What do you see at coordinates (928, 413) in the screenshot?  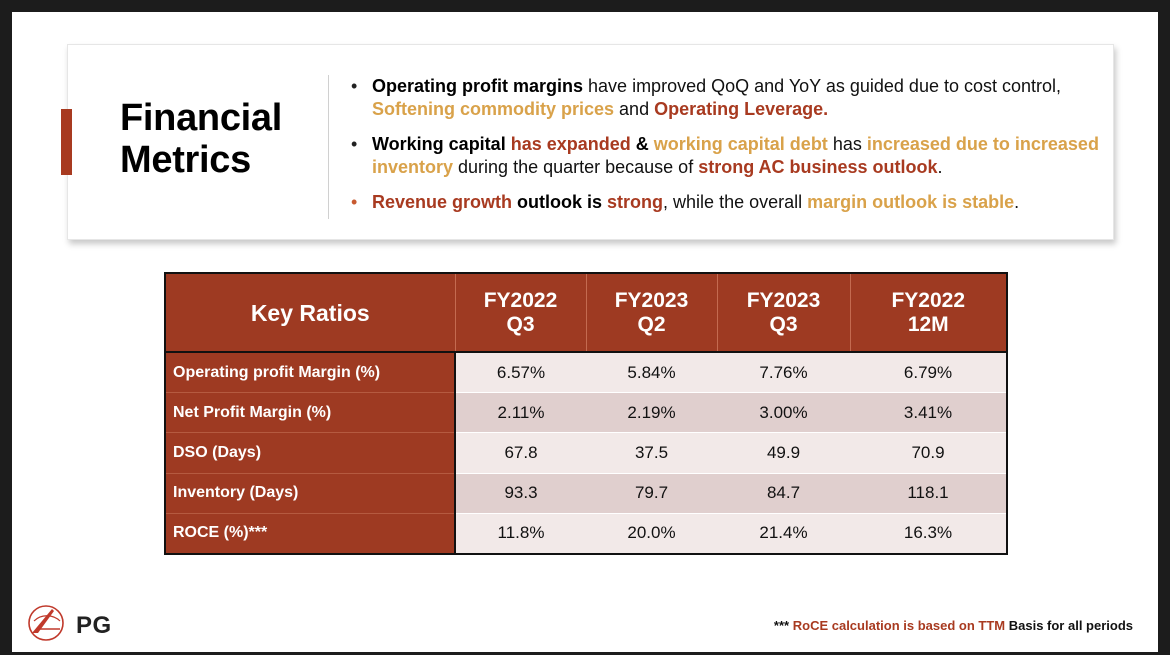 I see `table-cell: 3.41%` at bounding box center [928, 413].